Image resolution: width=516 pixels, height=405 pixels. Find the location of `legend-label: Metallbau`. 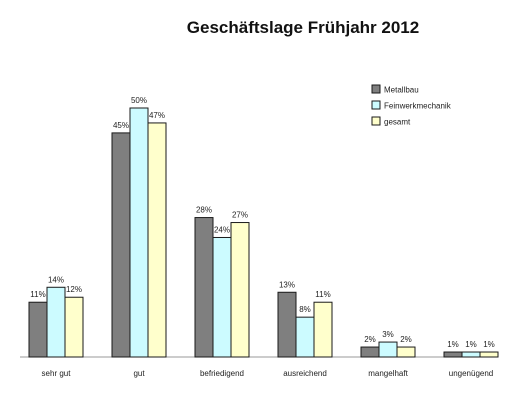

legend-label: Metallbau is located at coordinates (401, 90).